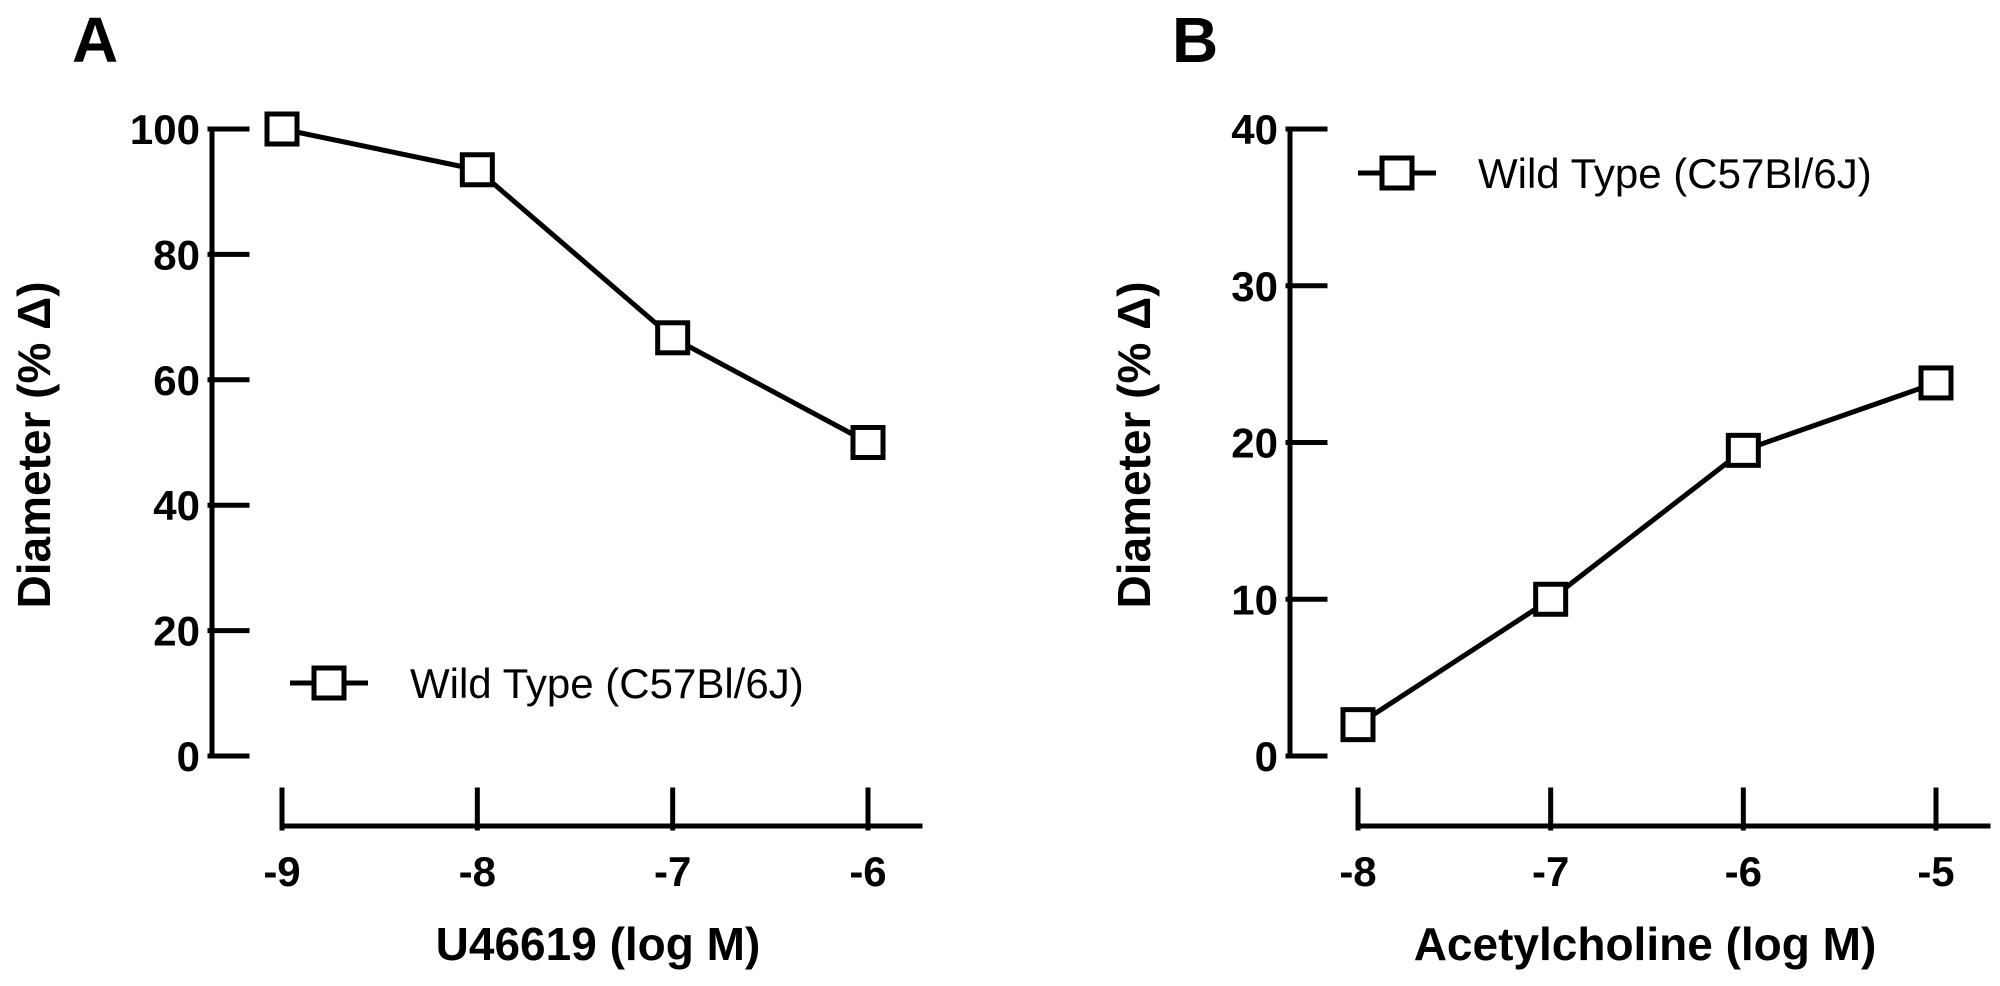 This screenshot has width=2000, height=986. I want to click on panel-a-y-tick-label: 40, so click(176, 505).